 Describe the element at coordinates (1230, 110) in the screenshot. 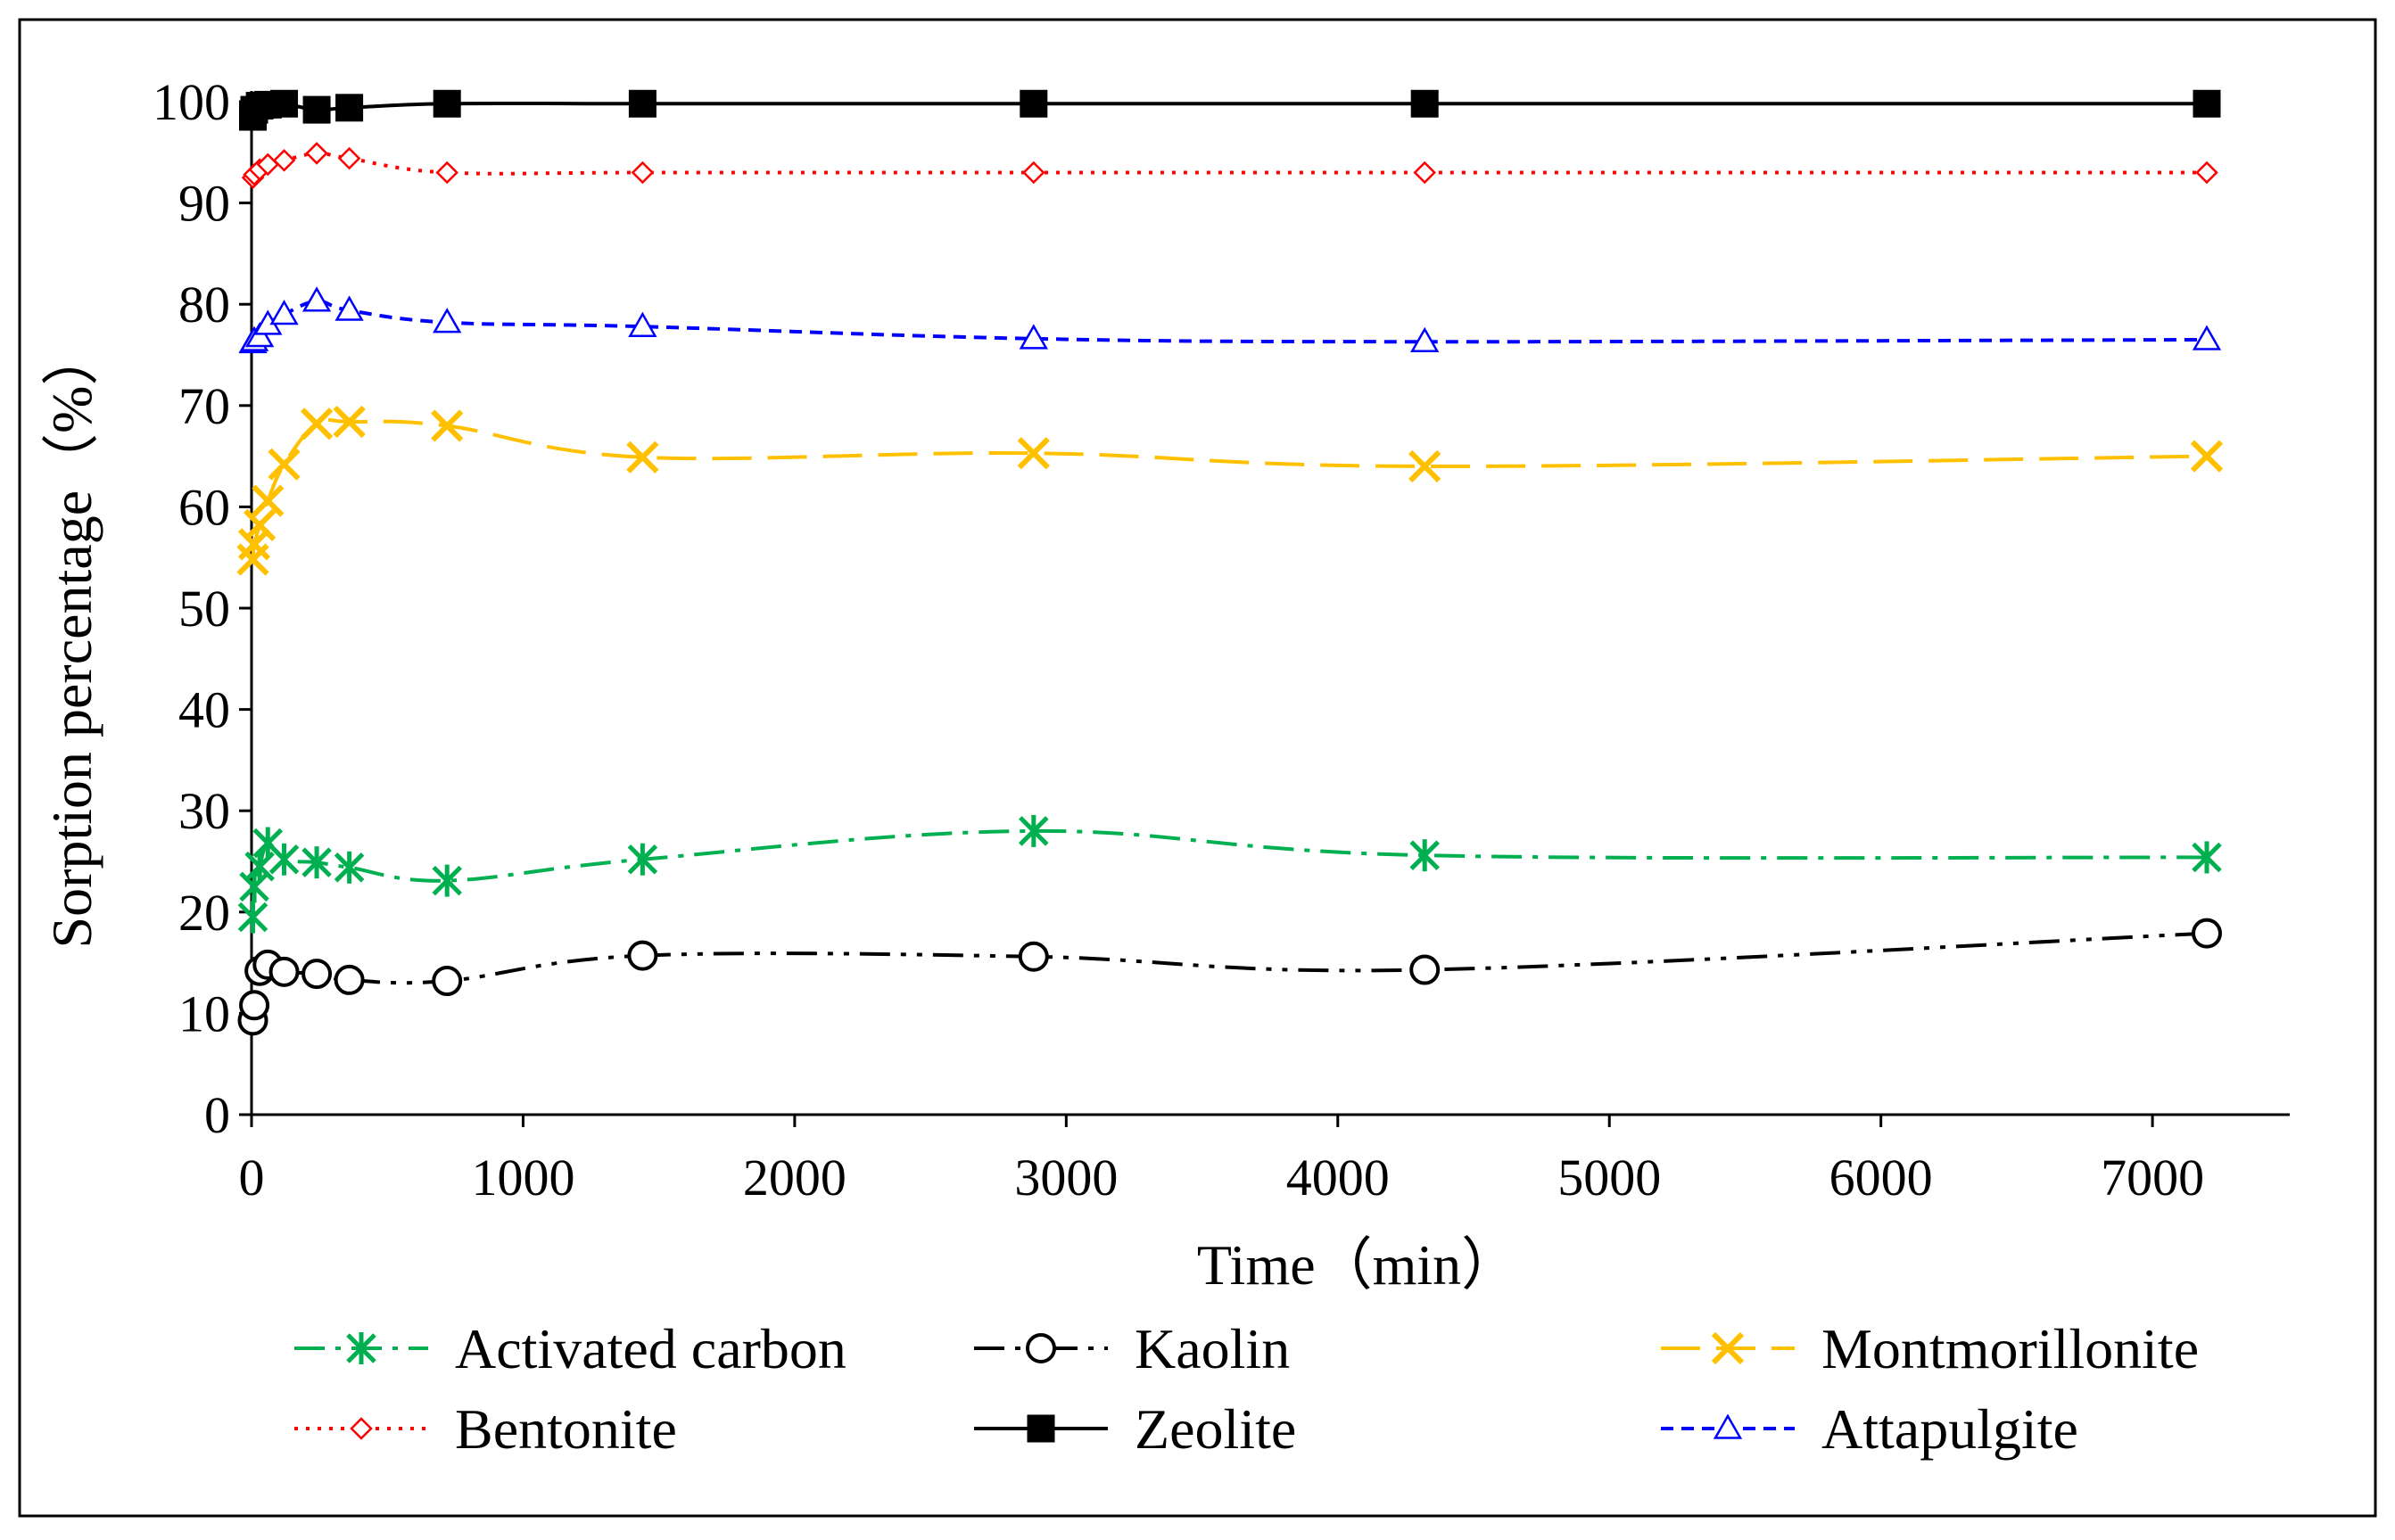

I see `series-zeolite` at that location.